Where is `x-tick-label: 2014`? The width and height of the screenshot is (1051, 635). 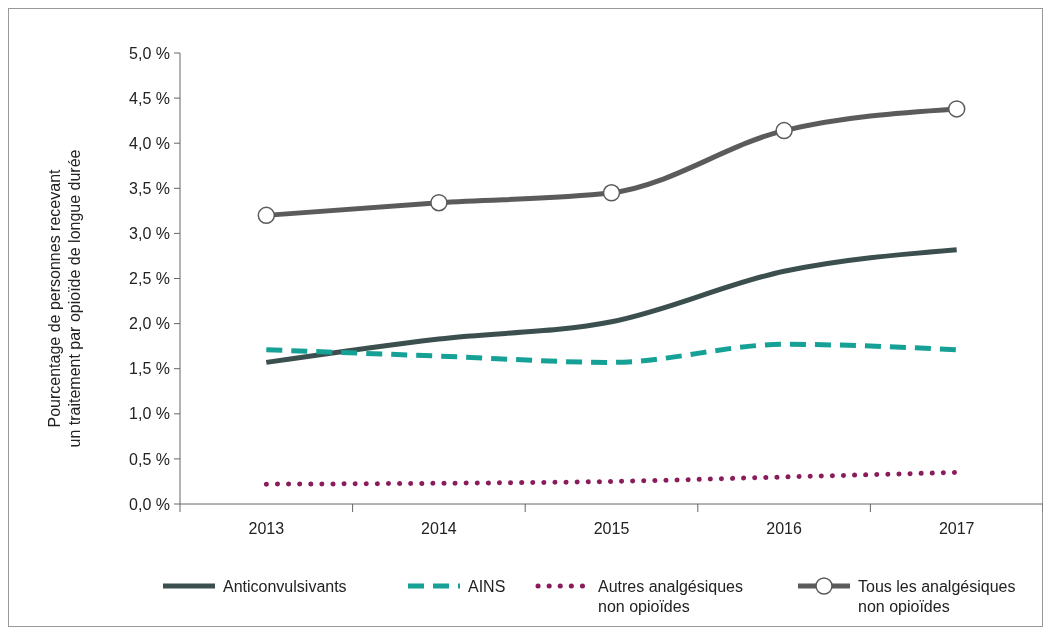
x-tick-label: 2014 is located at coordinates (439, 528).